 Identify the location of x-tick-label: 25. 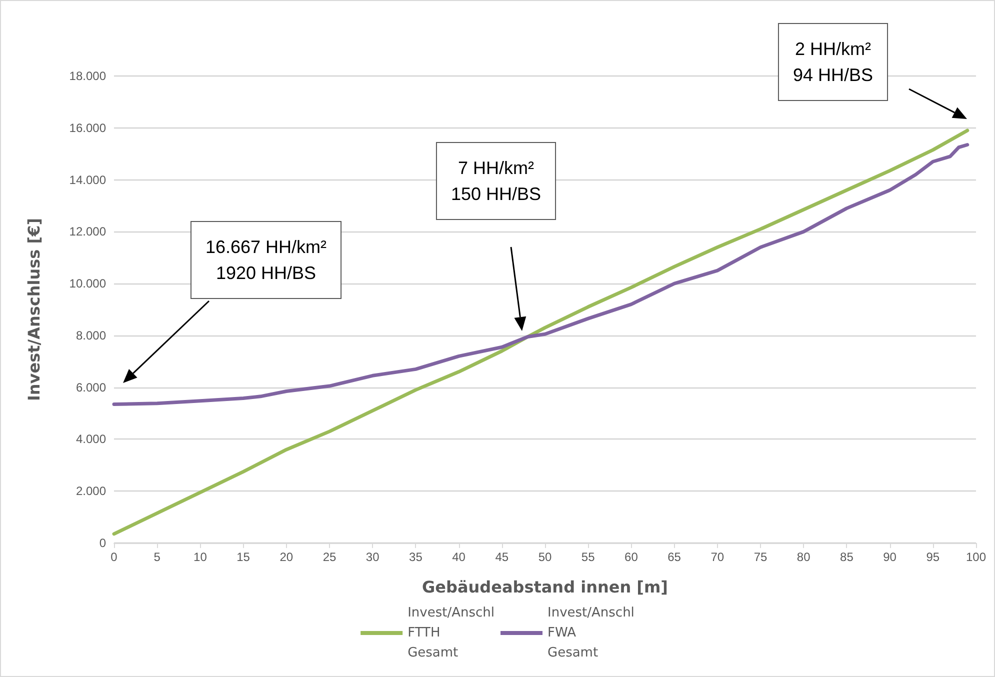
(329, 557).